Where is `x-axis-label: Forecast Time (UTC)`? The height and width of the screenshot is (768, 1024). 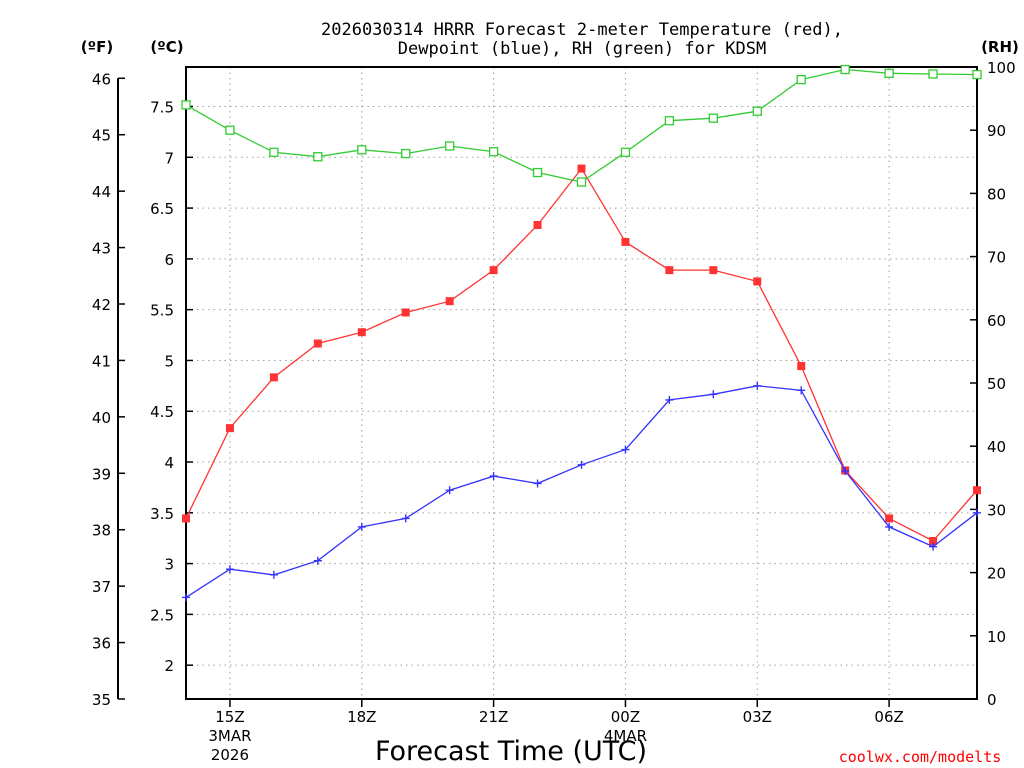
x-axis-label: Forecast Time (UTC) is located at coordinates (511, 751).